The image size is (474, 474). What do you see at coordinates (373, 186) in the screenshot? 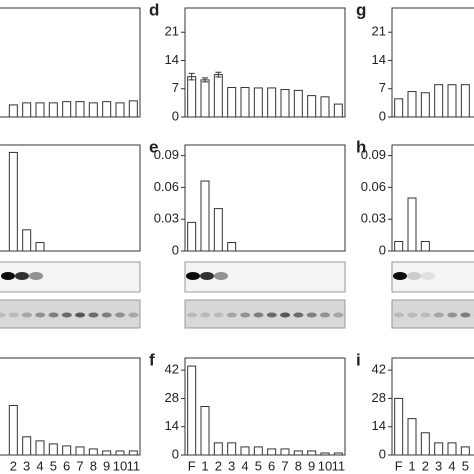
I see `y-tick-label: 0.06` at bounding box center [373, 186].